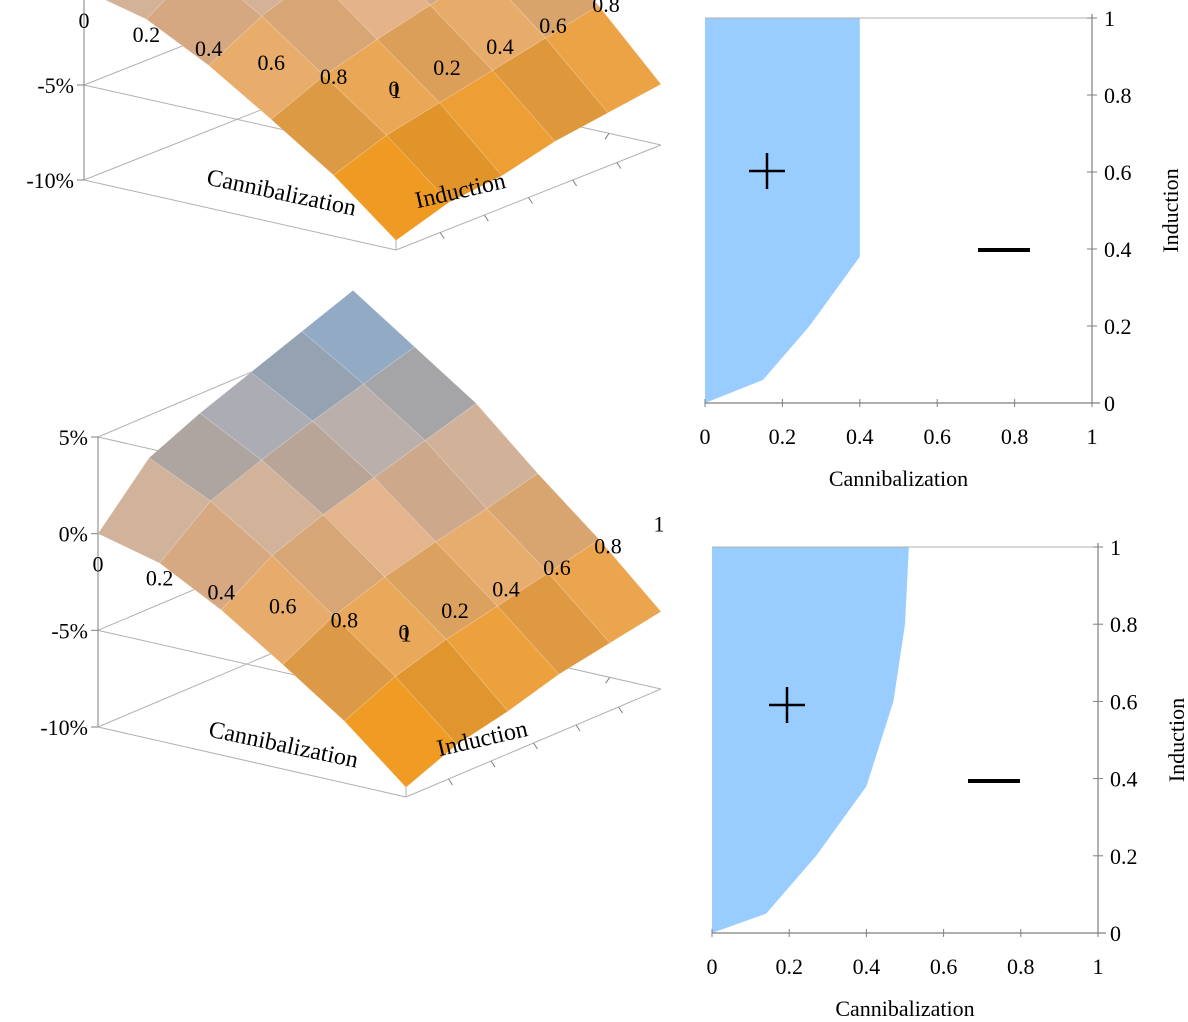 Image resolution: width=1188 pixels, height=1022 pixels. Describe the element at coordinates (73, 437) in the screenshot. I see `z-tick-label: 5%` at that location.